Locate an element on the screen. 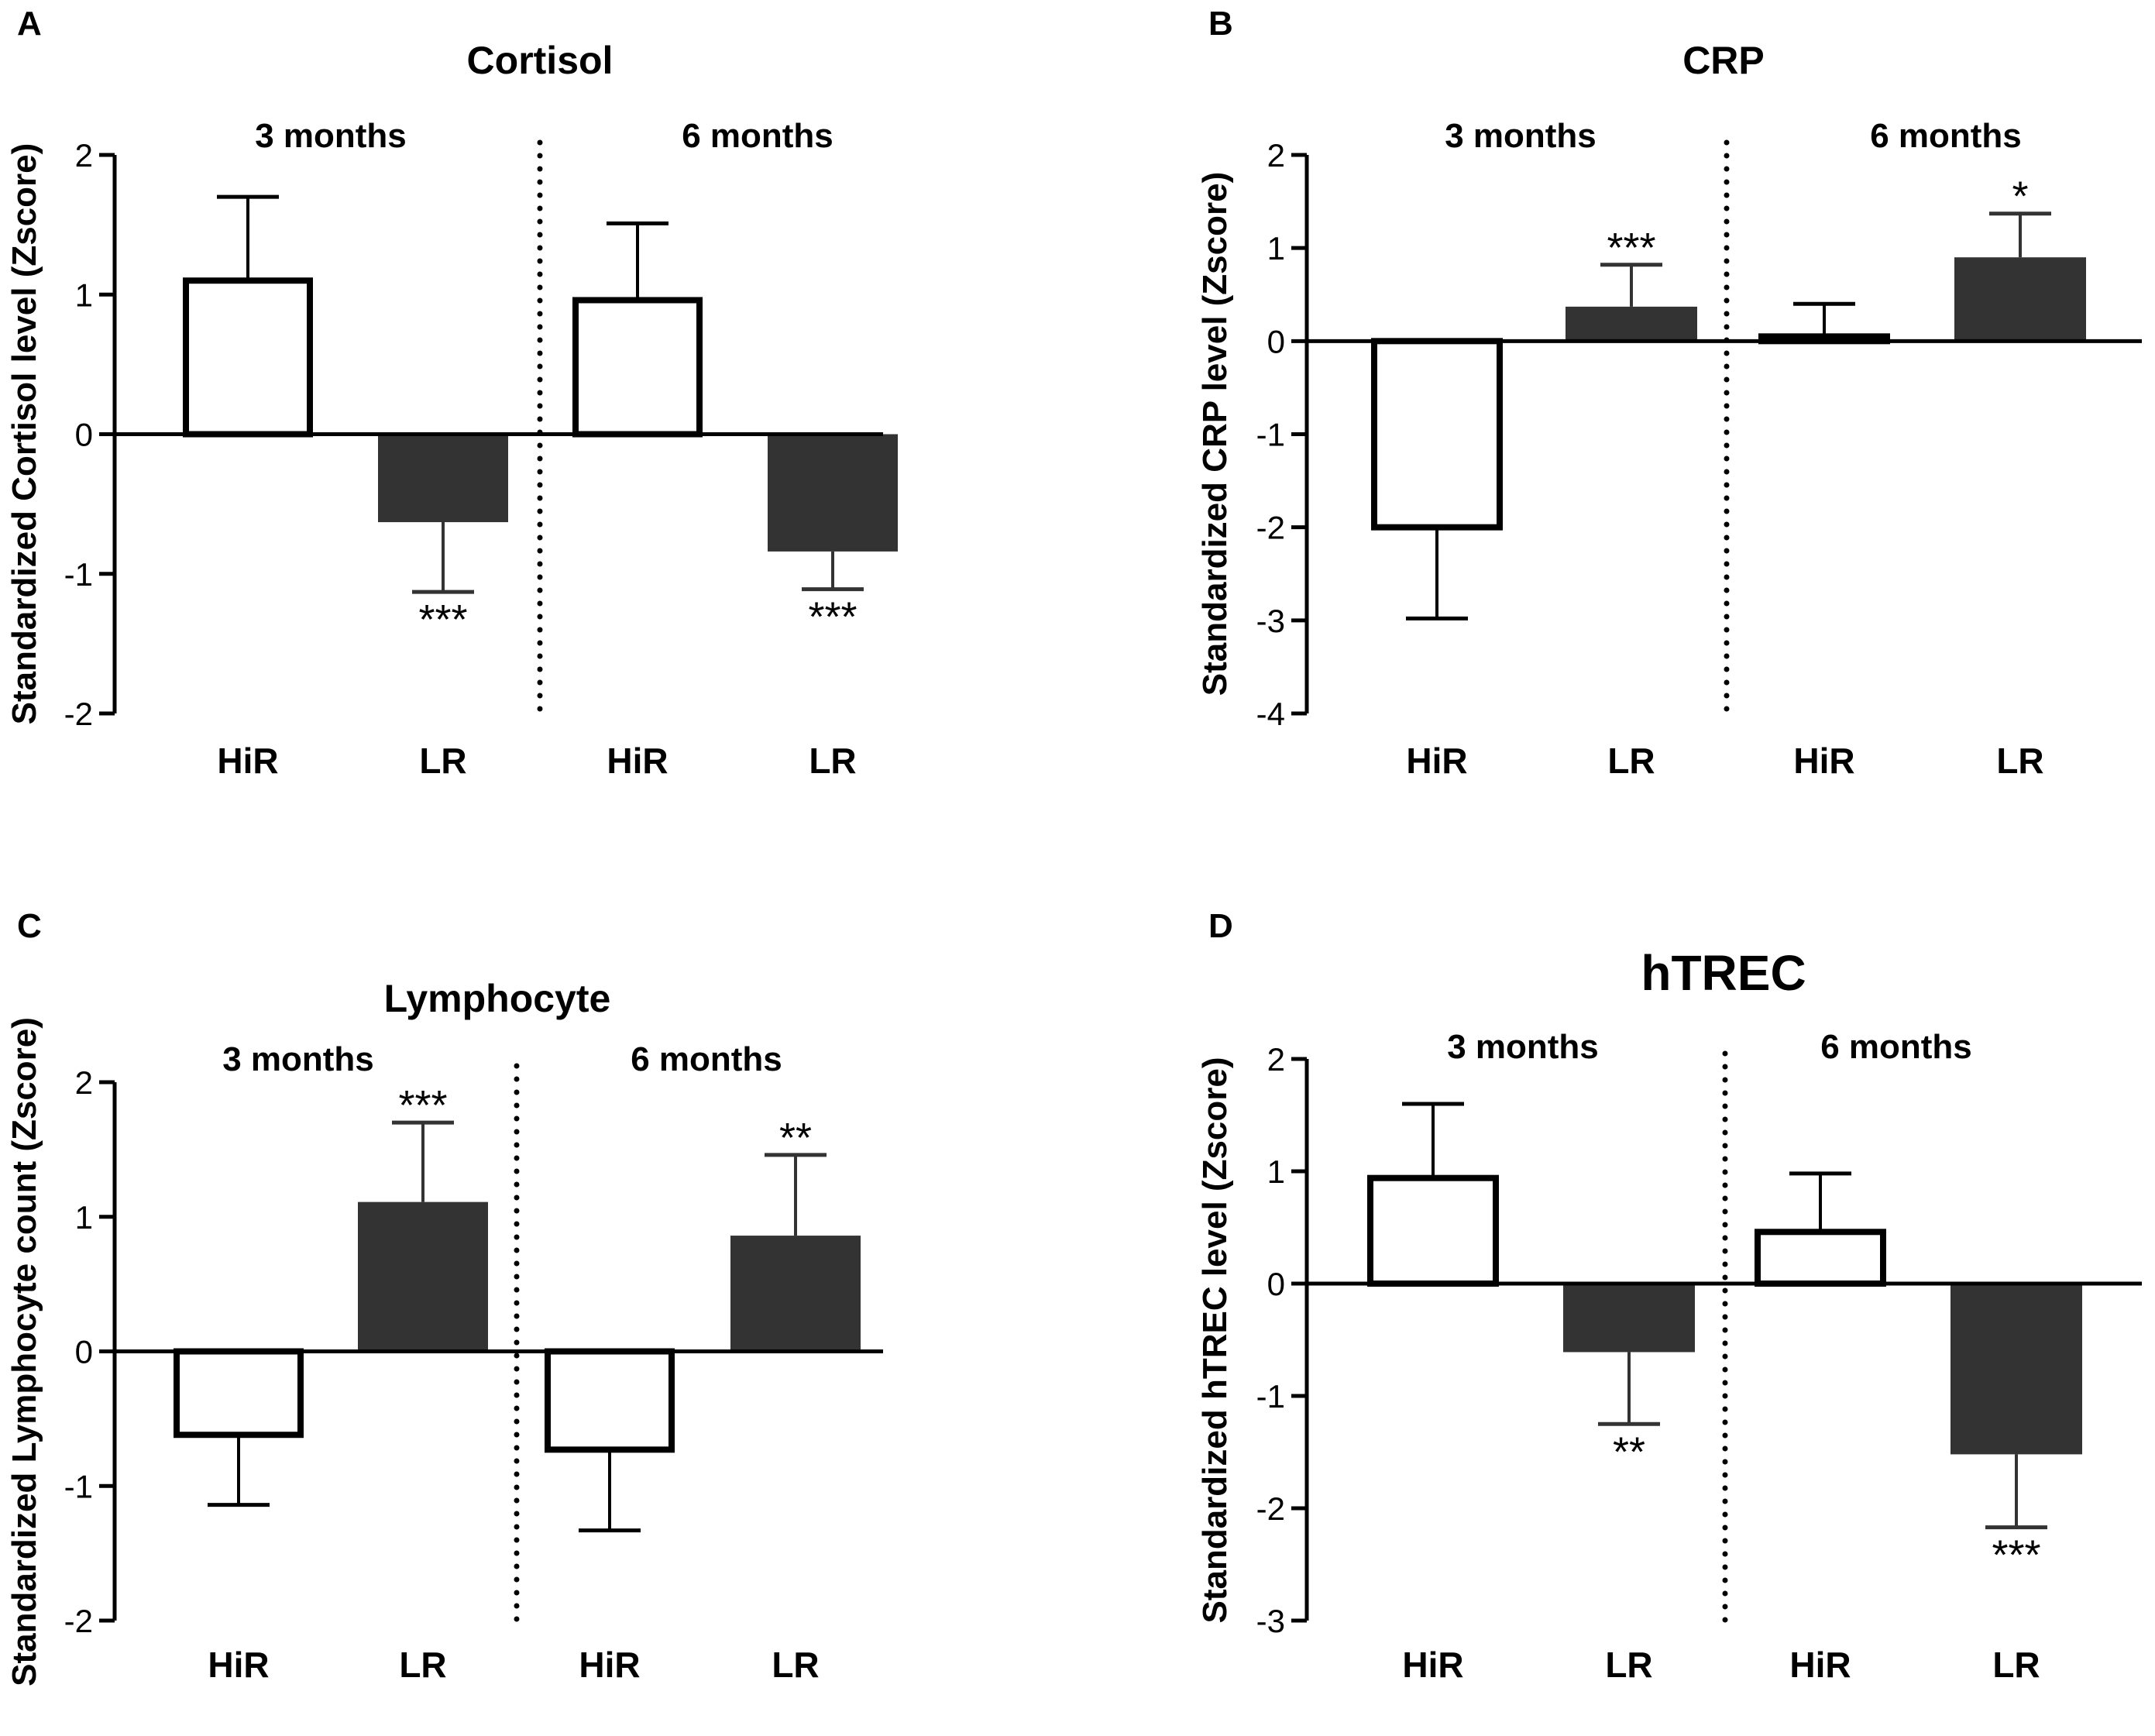 The height and width of the screenshot is (1736, 2155). chart-title: CRP is located at coordinates (1724, 60).